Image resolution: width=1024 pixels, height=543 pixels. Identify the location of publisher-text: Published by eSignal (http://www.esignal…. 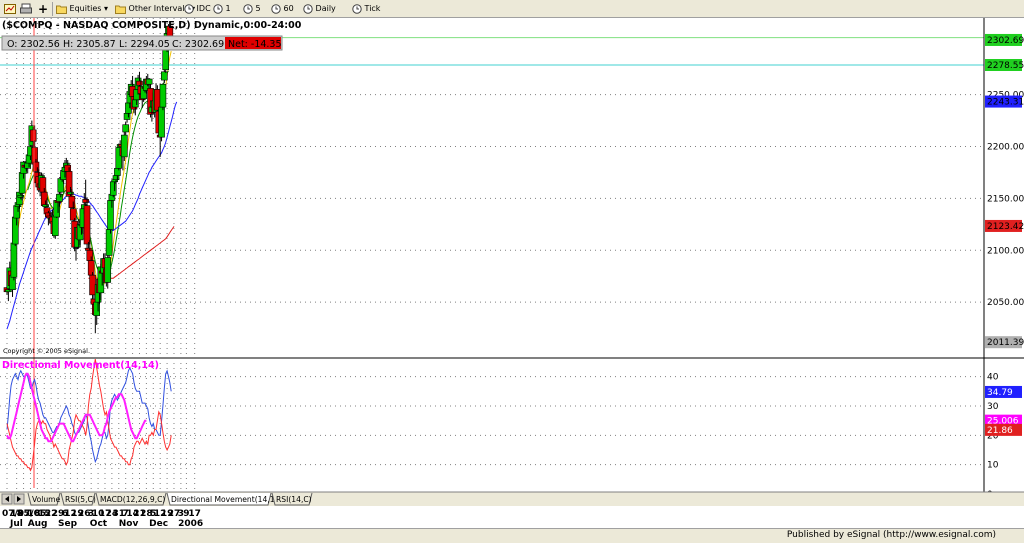
(891, 535).